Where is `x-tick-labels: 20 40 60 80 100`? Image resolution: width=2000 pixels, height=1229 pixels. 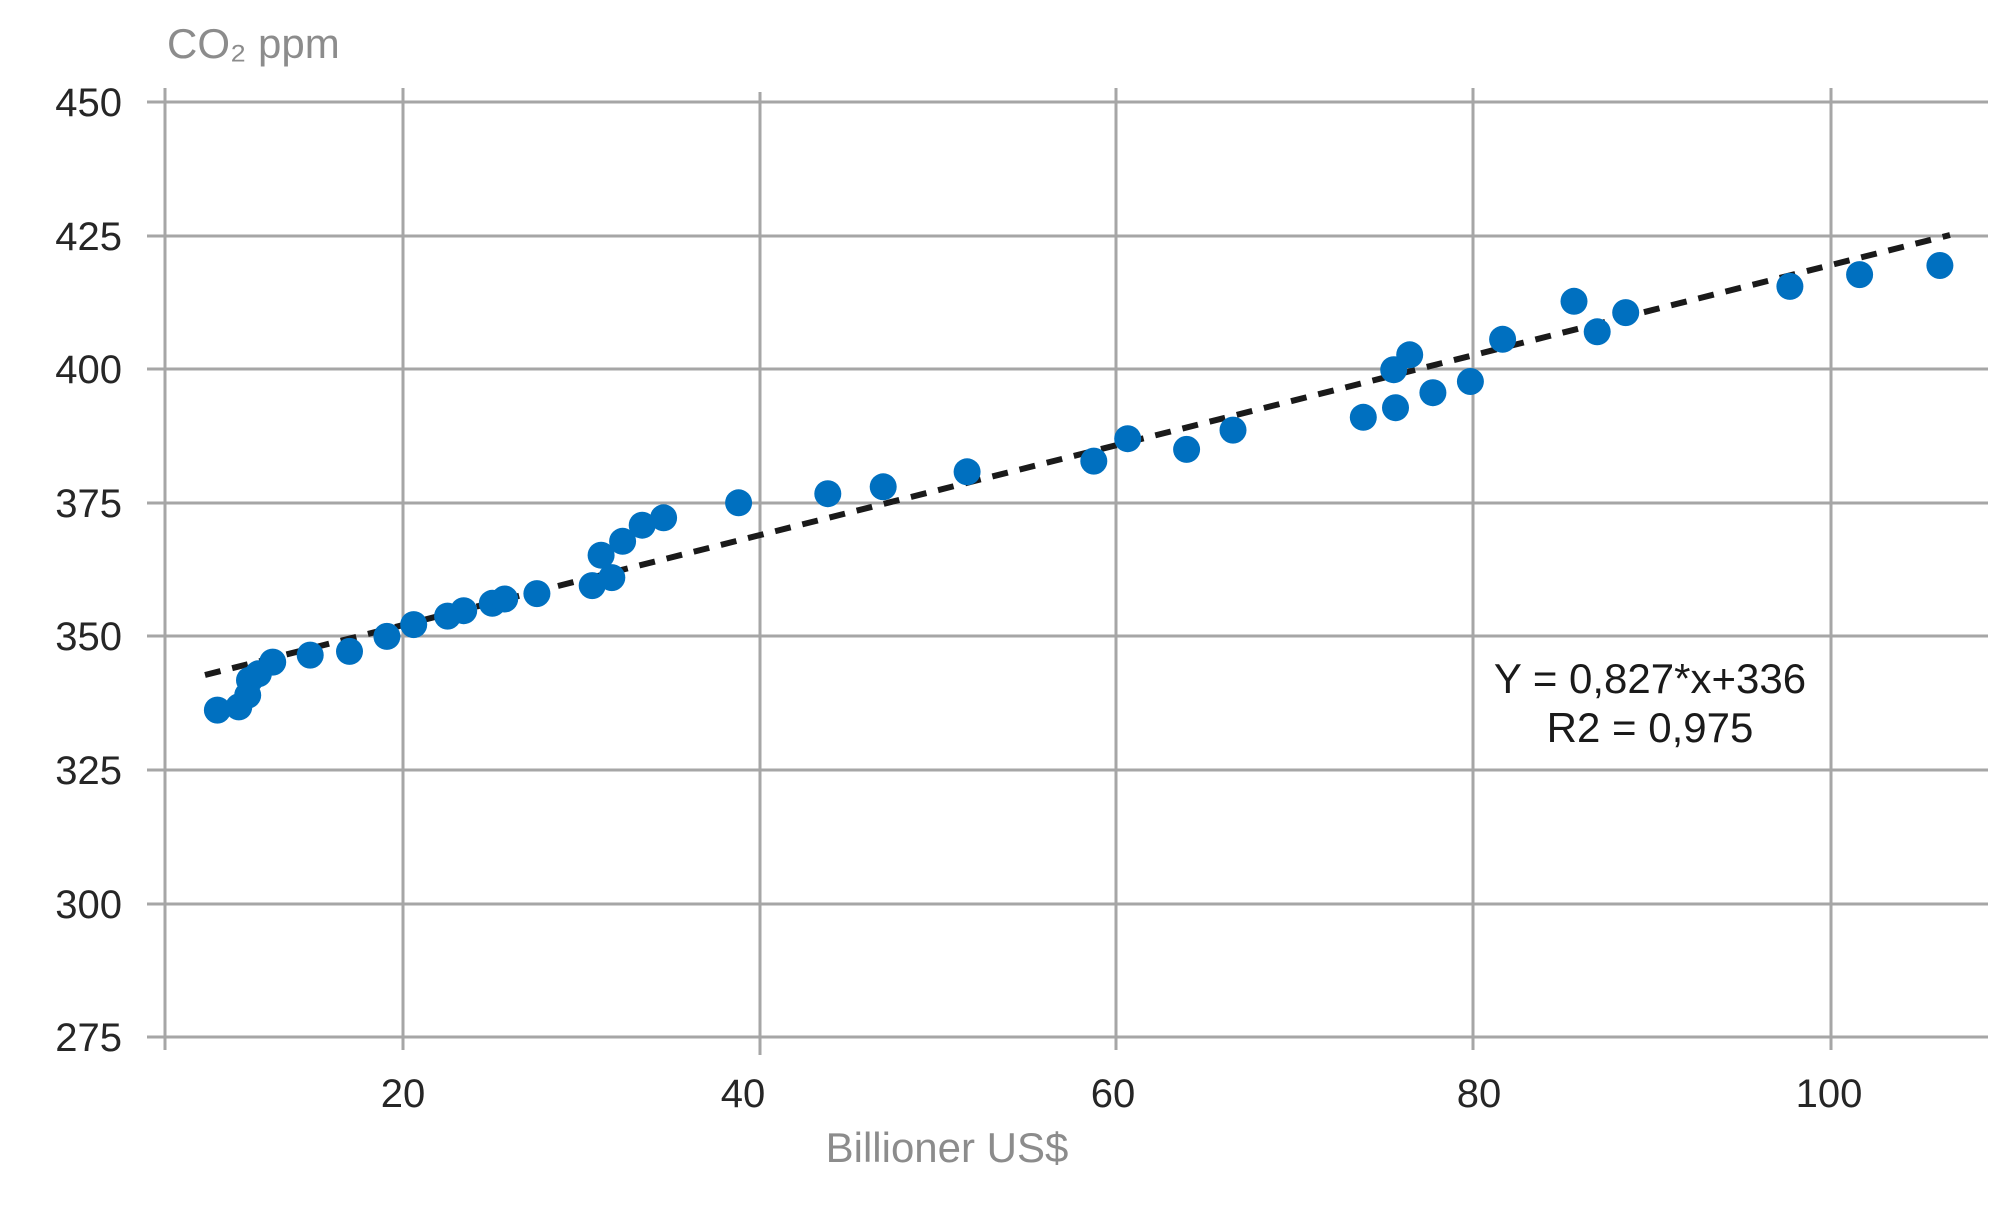 x-tick-labels: 20 40 60 80 100 is located at coordinates (1122, 1094).